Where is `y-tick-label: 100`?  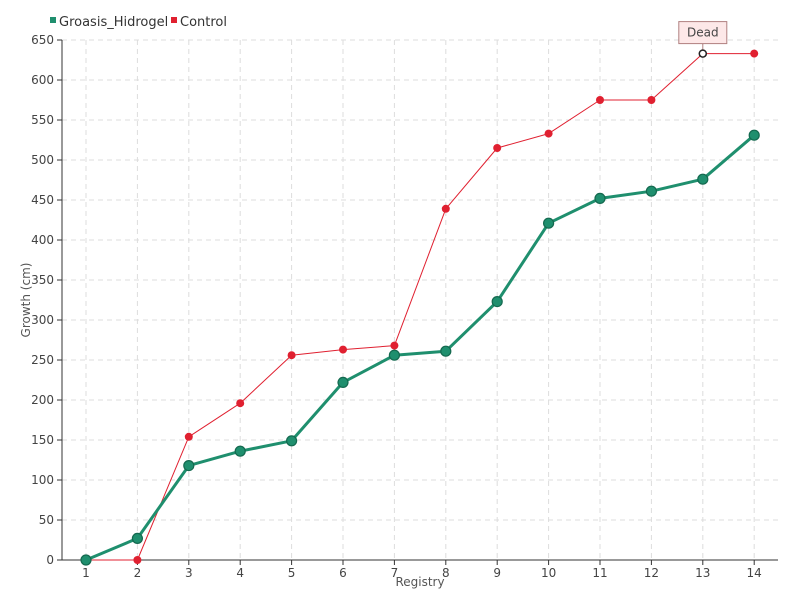
y-tick-label: 100 is located at coordinates (42, 480).